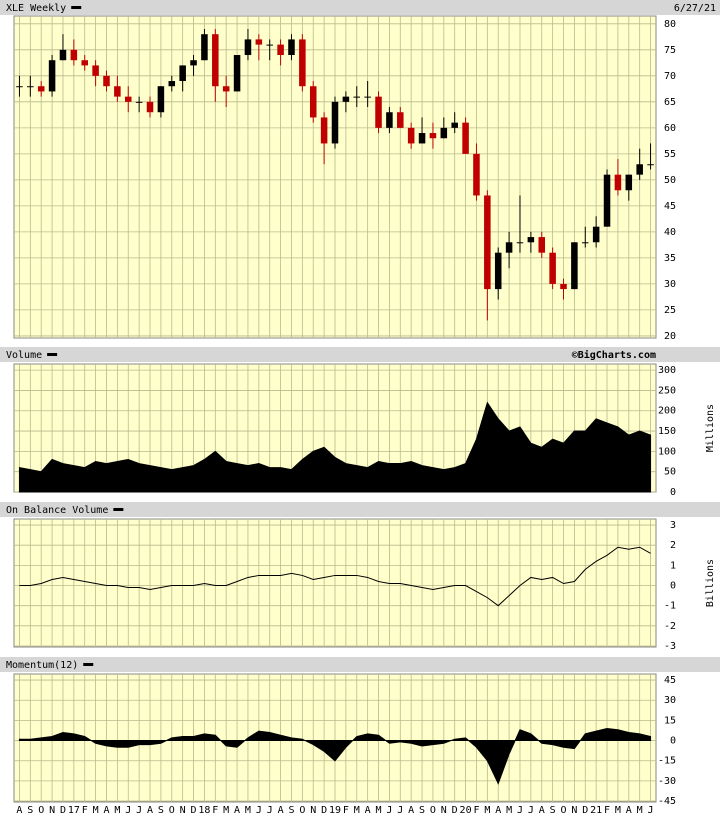 Image resolution: width=720 pixels, height=820 pixels. Describe the element at coordinates (670, 154) in the screenshot. I see `y-tick-label: 55` at that location.